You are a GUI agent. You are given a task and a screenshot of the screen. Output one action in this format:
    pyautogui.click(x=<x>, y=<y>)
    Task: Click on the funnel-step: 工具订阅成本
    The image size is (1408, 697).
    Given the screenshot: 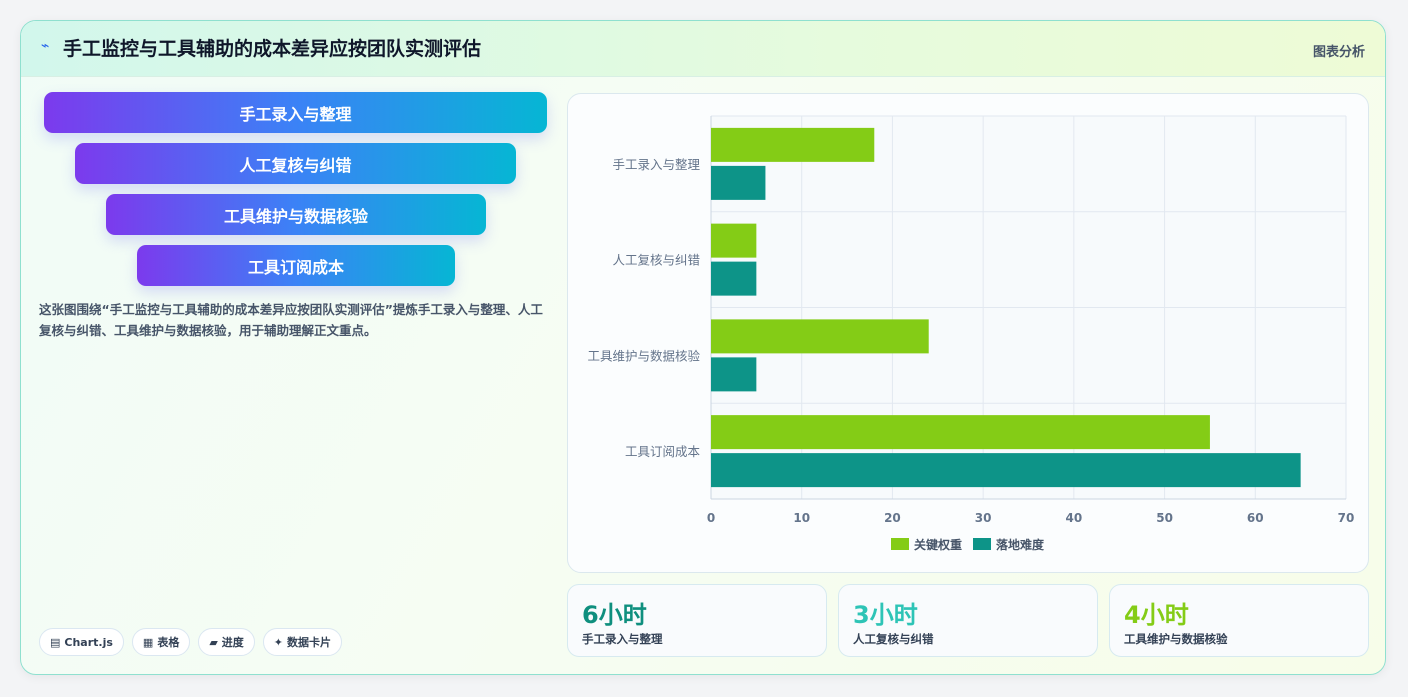 What is the action you would take?
    pyautogui.click(x=296, y=265)
    